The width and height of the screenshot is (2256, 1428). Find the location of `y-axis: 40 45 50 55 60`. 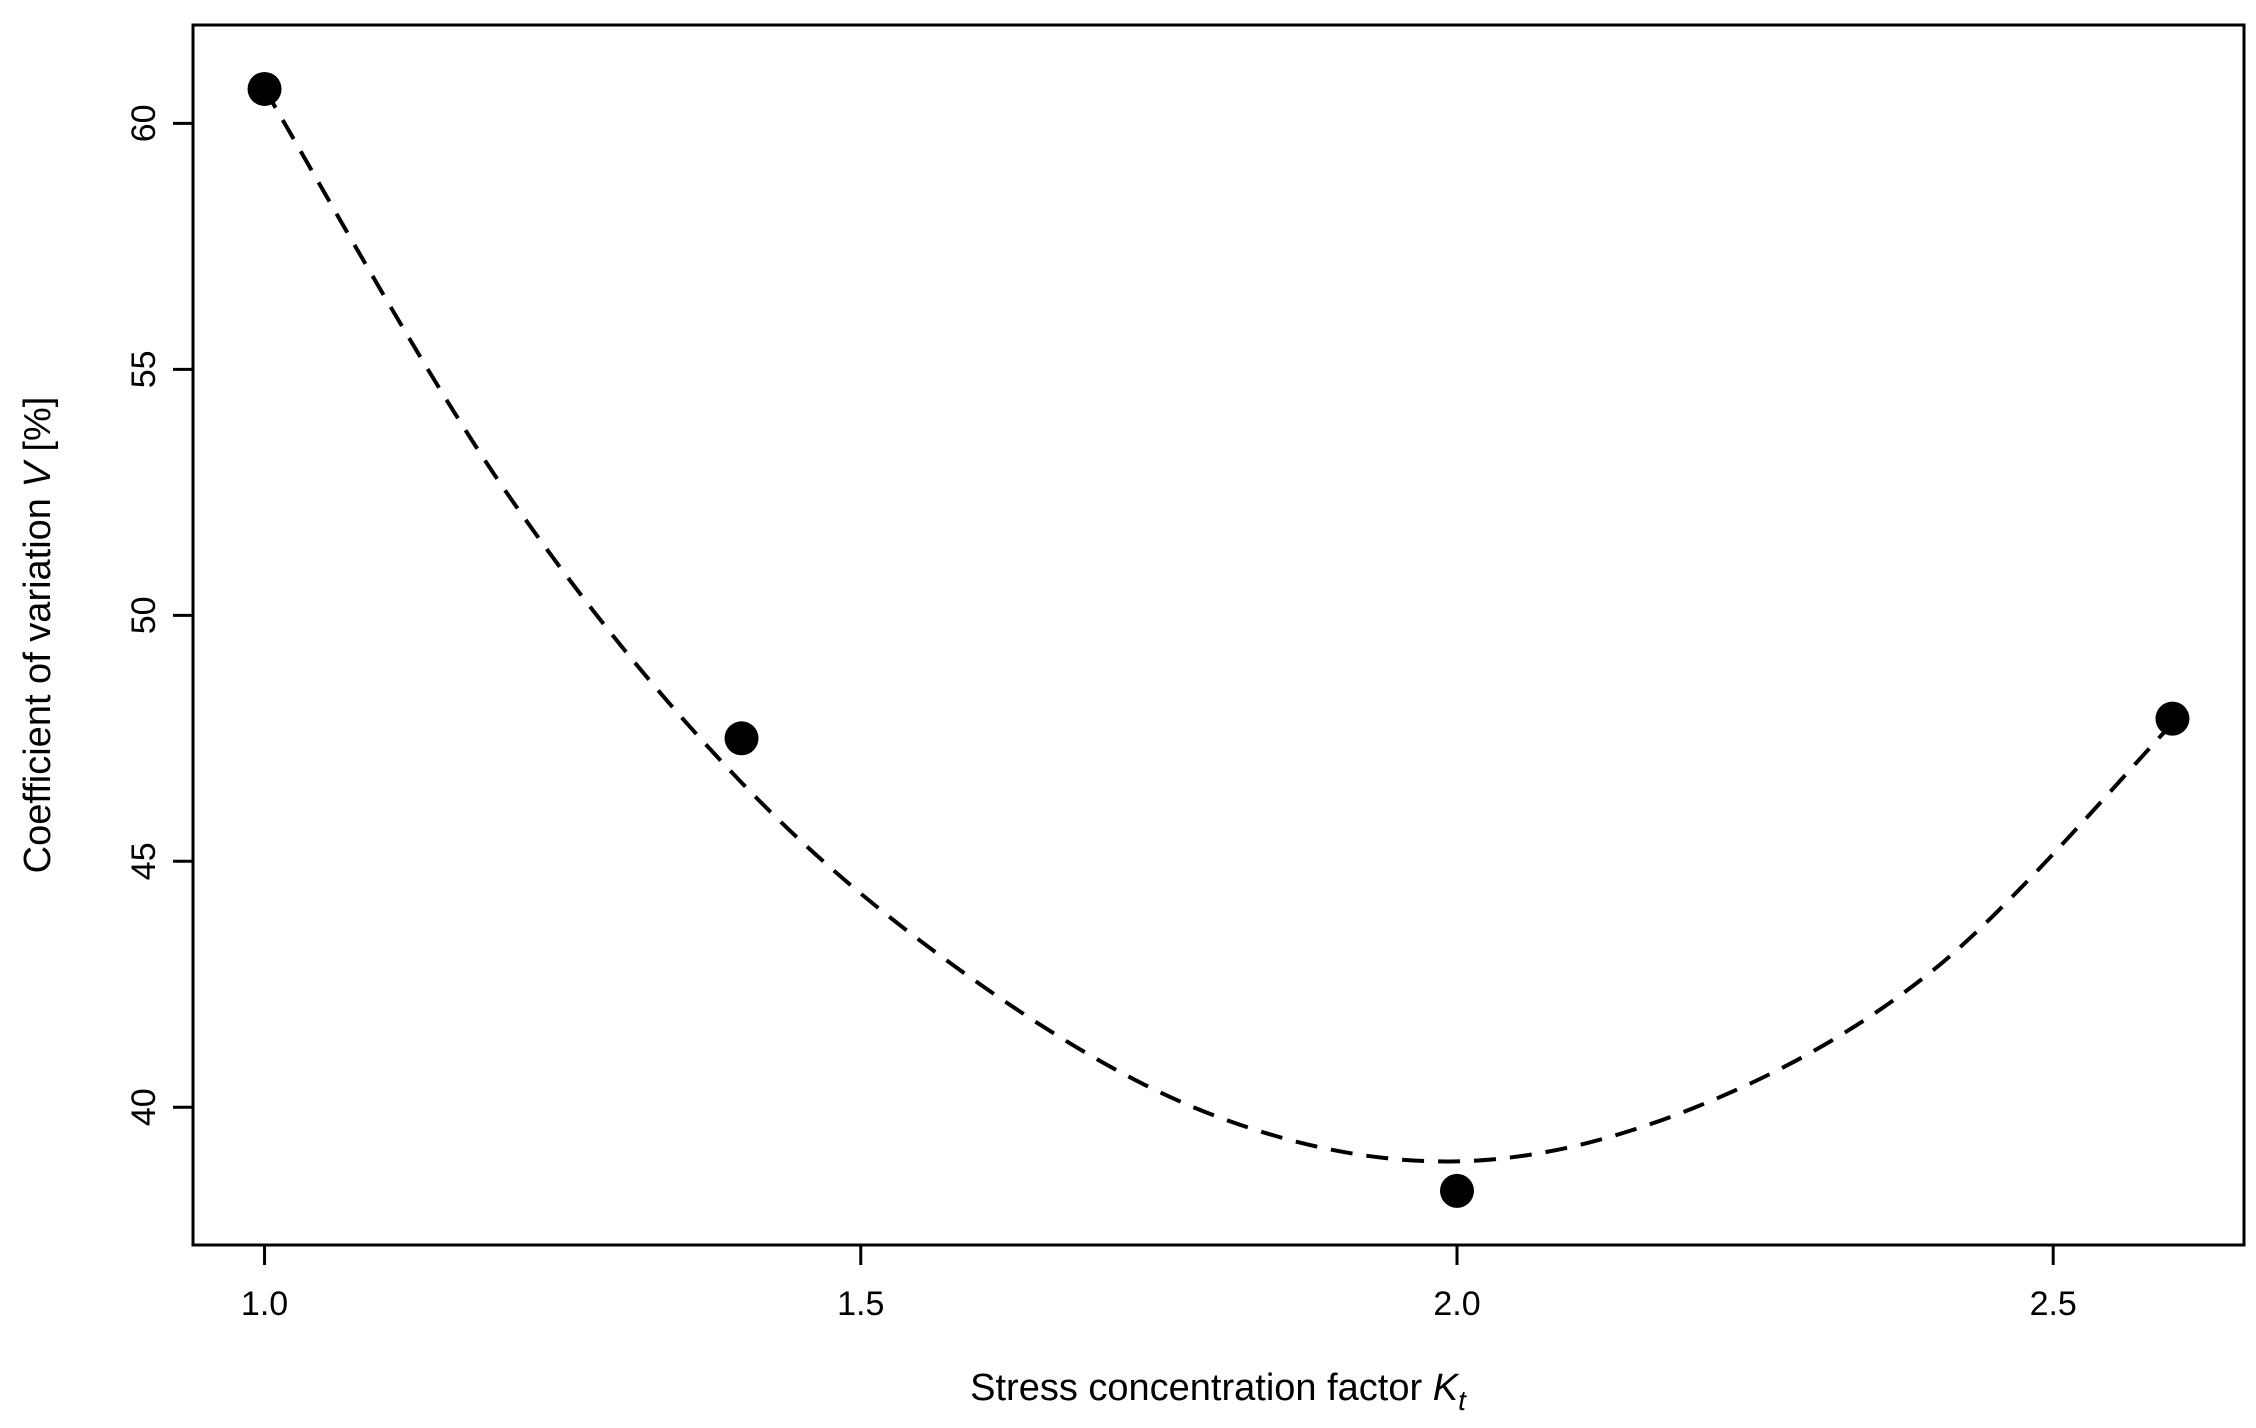

y-axis: 40 45 50 55 60 is located at coordinates (160, 615).